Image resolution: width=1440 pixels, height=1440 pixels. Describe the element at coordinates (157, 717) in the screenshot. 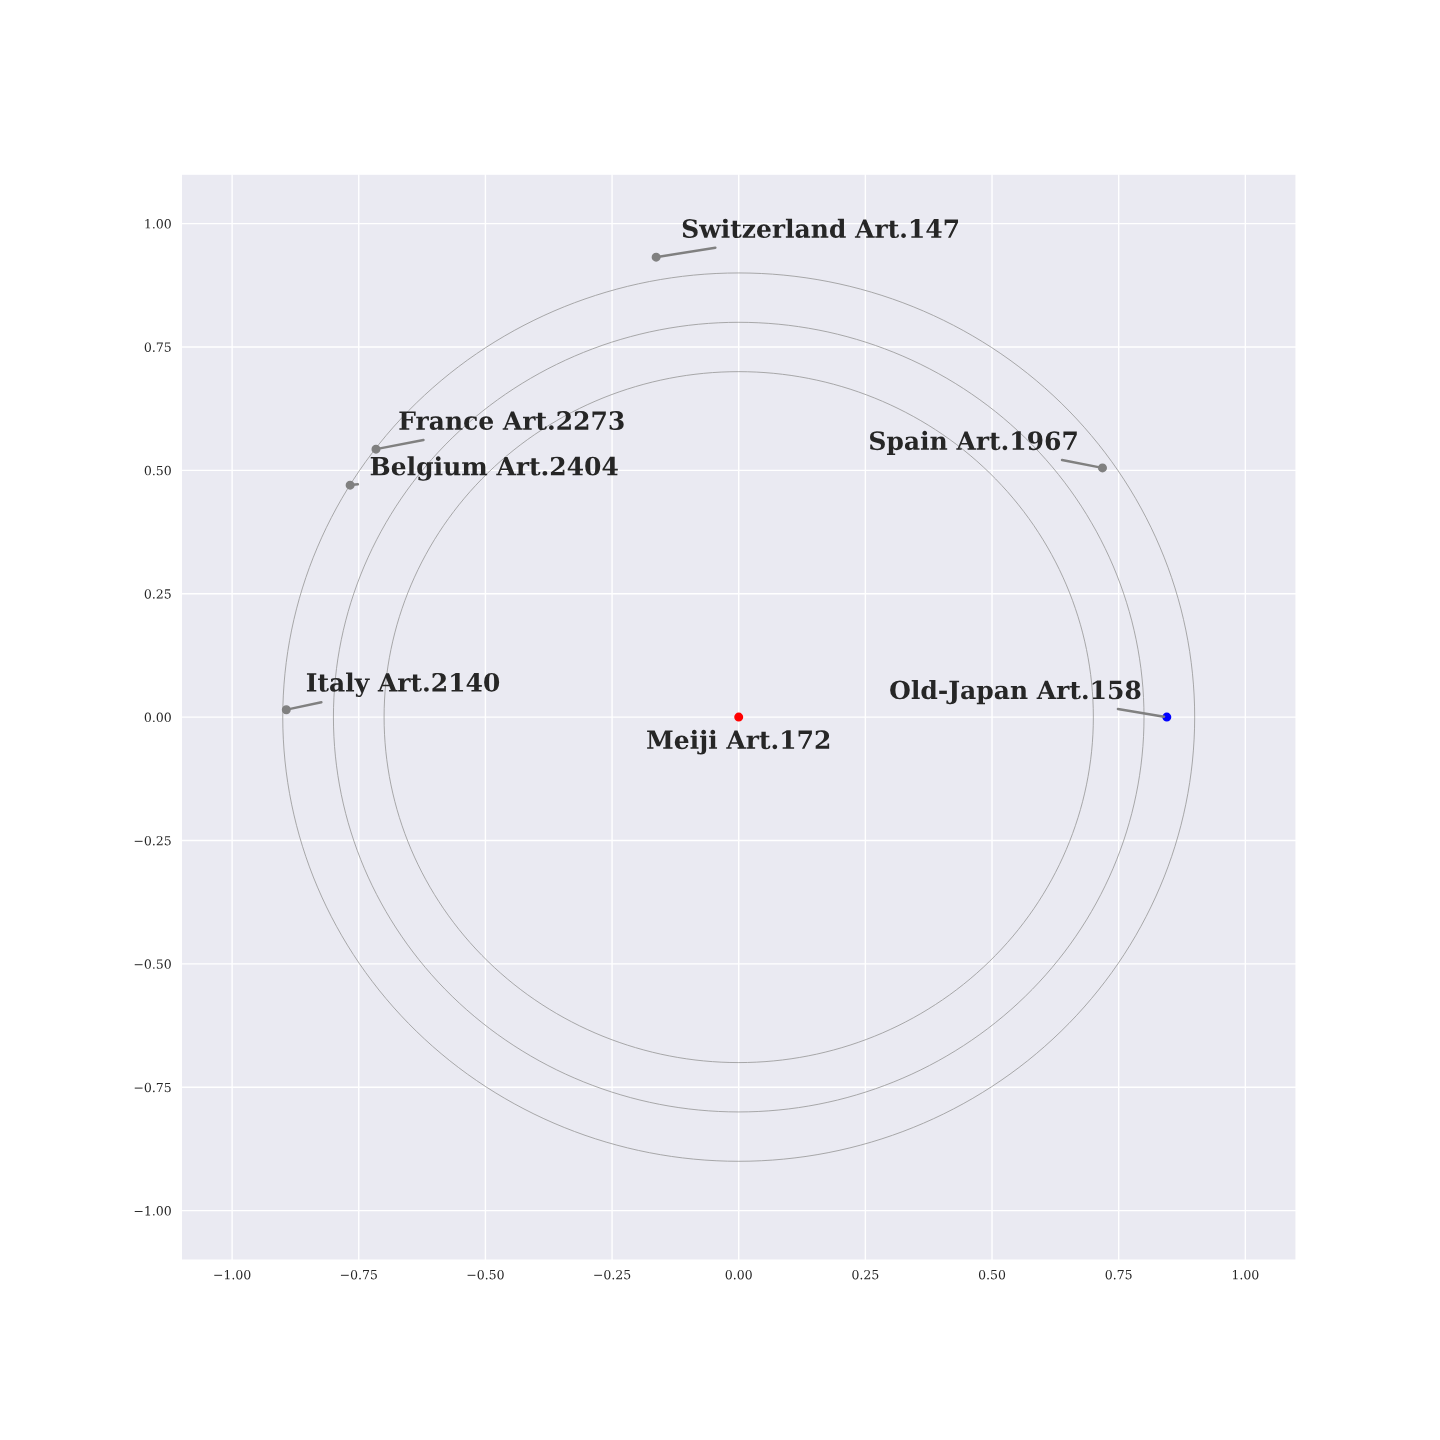

I see `y-tick-label: 0.00` at that location.